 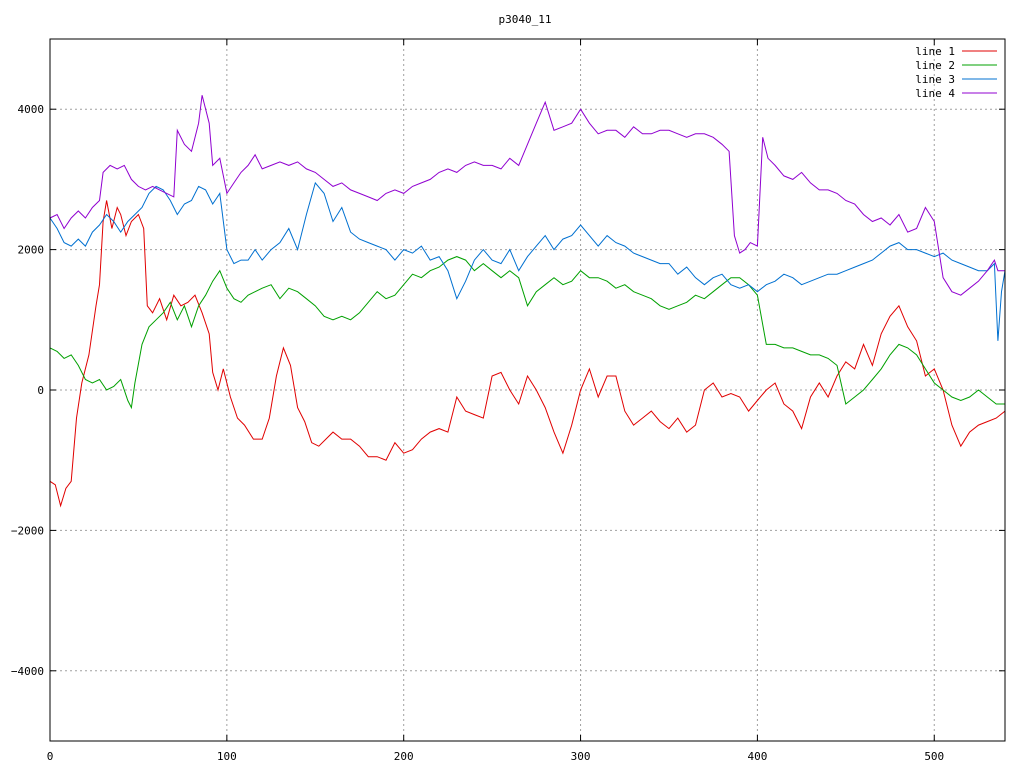 What do you see at coordinates (935, 65) in the screenshot?
I see `legend-label-2: line 2` at bounding box center [935, 65].